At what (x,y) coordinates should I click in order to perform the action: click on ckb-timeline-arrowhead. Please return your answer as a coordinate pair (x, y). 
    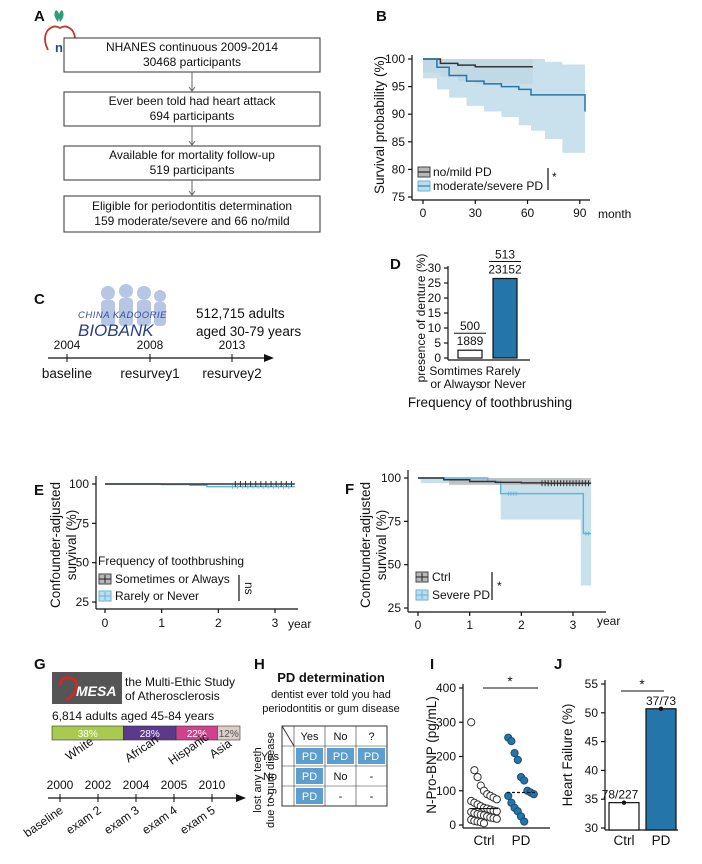
    Looking at the image, I should click on (269, 358).